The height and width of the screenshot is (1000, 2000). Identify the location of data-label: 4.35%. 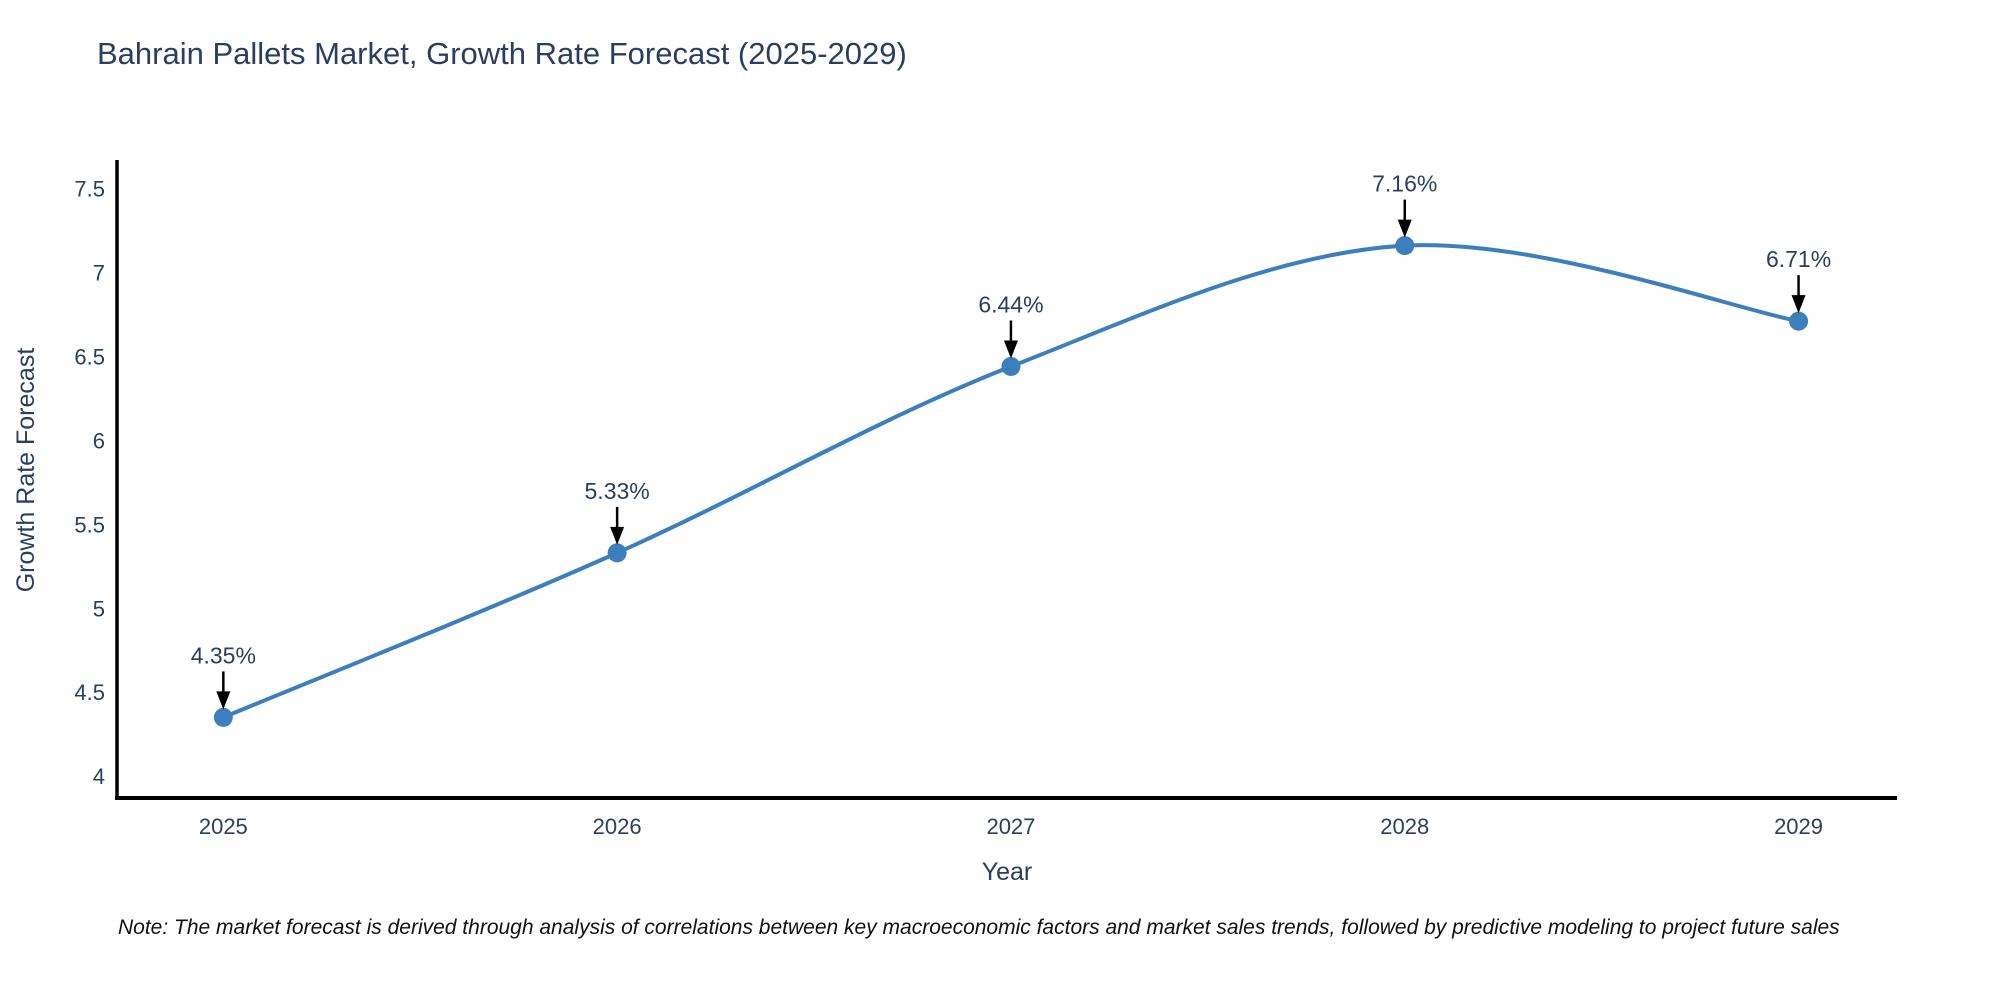
(223, 655).